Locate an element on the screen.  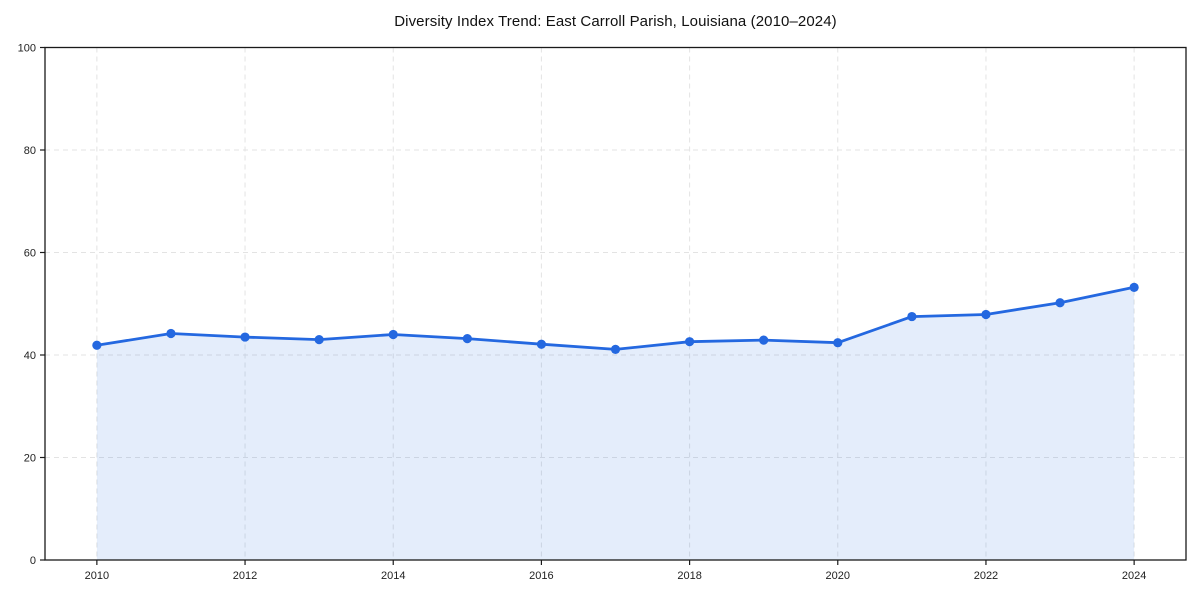
x-axis-tick-label: 2010 is located at coordinates (97, 576).